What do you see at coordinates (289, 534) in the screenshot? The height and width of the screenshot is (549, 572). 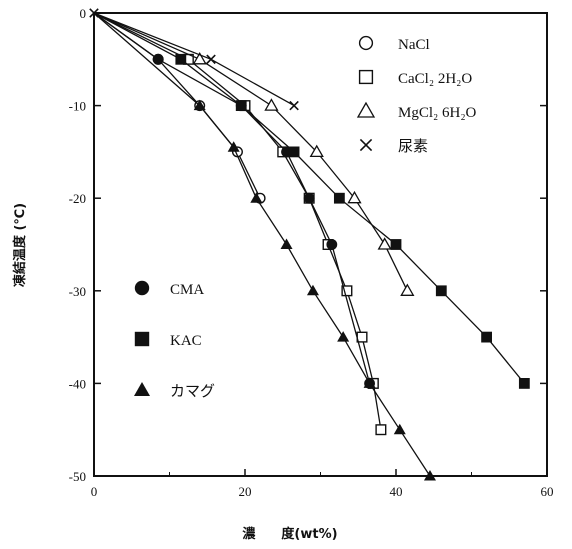 I see `x-axis-title: 濃 度(wt%)` at bounding box center [289, 534].